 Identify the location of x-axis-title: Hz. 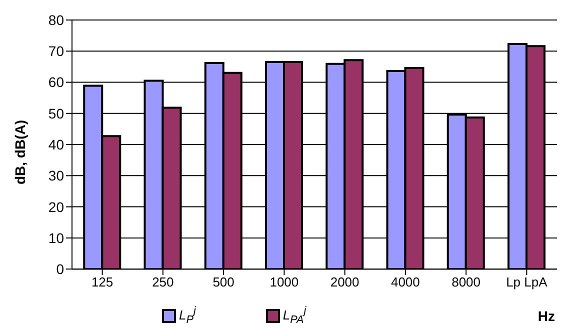
(546, 316).